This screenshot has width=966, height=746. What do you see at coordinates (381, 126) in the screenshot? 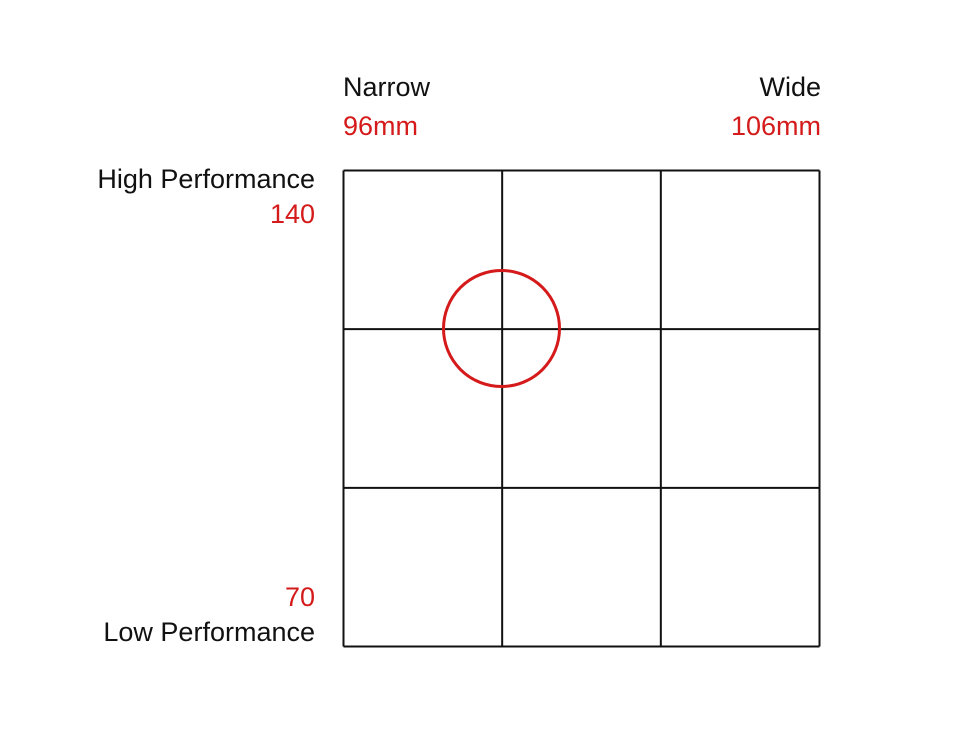
I see `narrow-value: 96mm` at bounding box center [381, 126].